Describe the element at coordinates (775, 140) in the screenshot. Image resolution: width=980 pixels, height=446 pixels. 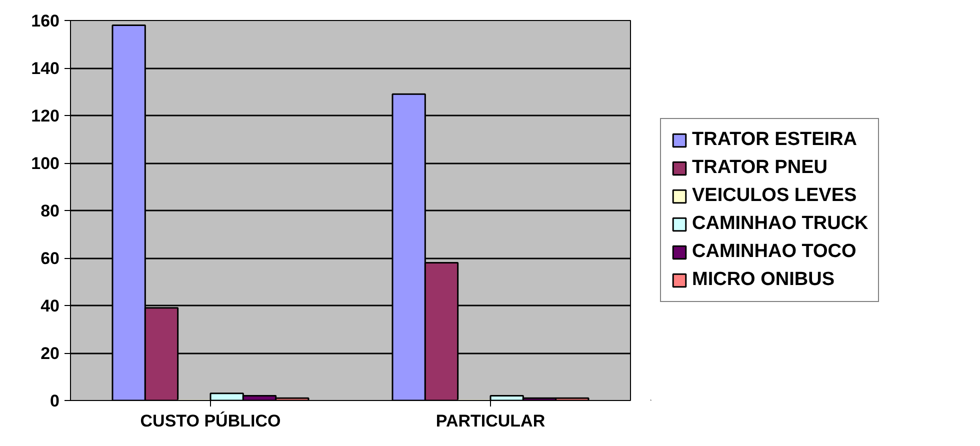
I see `legend-label: TRATOR ESTEIRA` at that location.